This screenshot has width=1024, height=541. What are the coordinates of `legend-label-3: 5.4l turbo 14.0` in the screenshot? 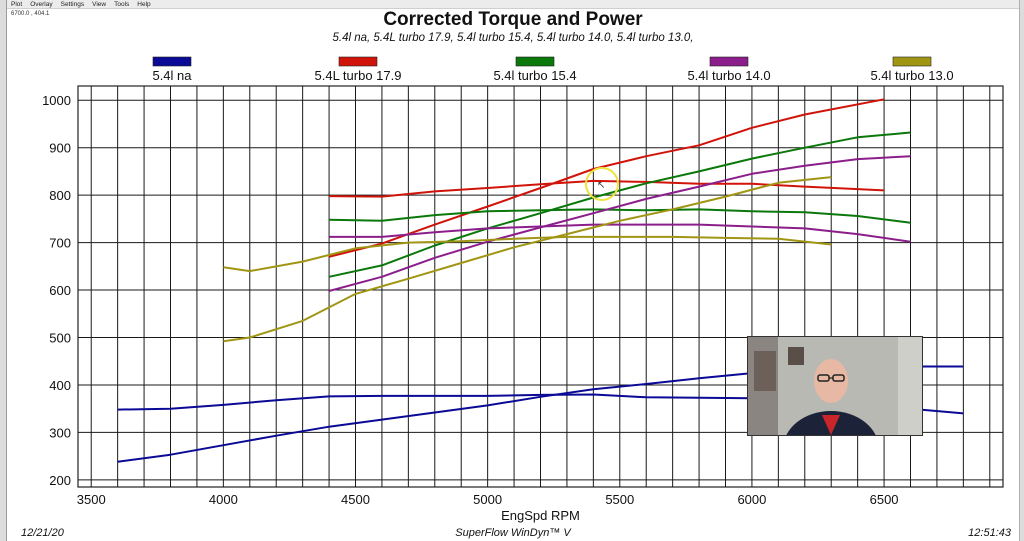 It's located at (728, 75).